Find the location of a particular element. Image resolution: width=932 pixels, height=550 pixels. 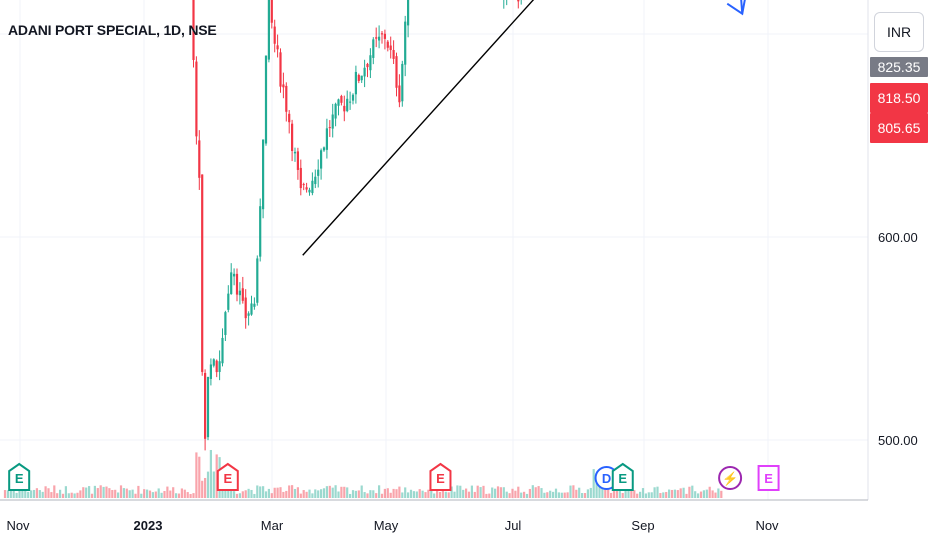

time-scale: Nov 2023 Mar May Jul Sep Nov is located at coordinates (392, 525).